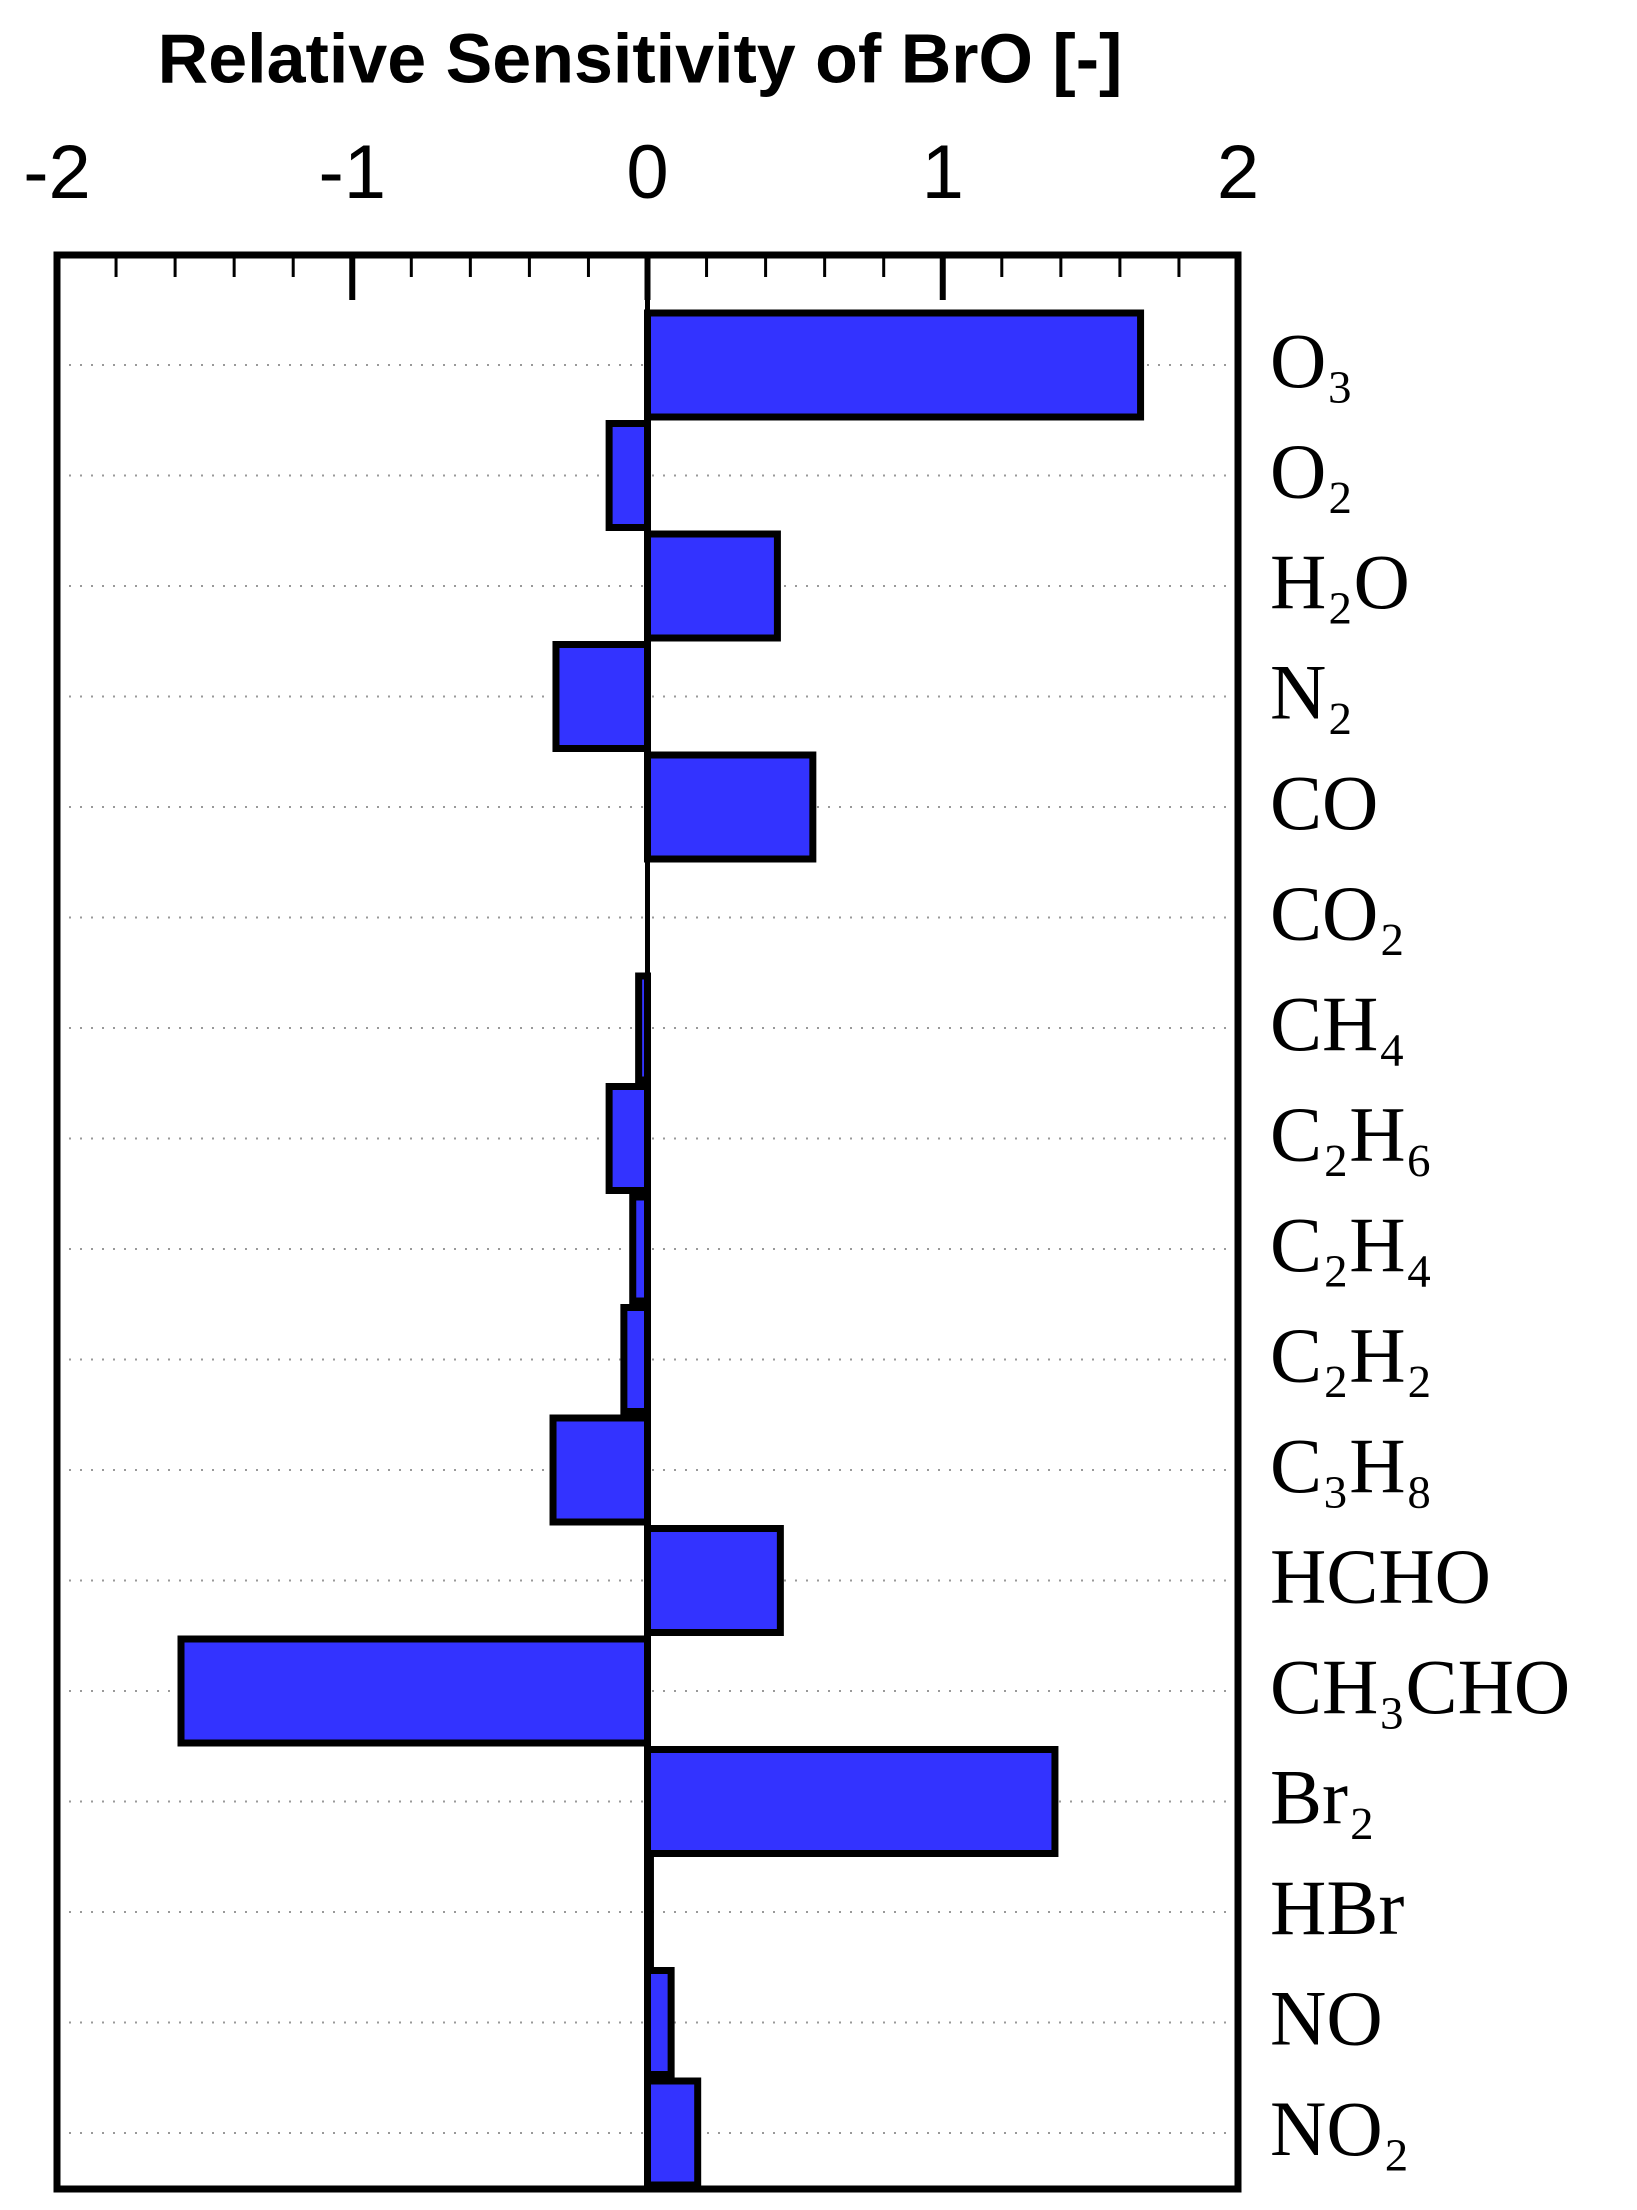 The height and width of the screenshot is (2210, 1637). I want to click on y-tick-label: CO₂, so click(1338, 912).